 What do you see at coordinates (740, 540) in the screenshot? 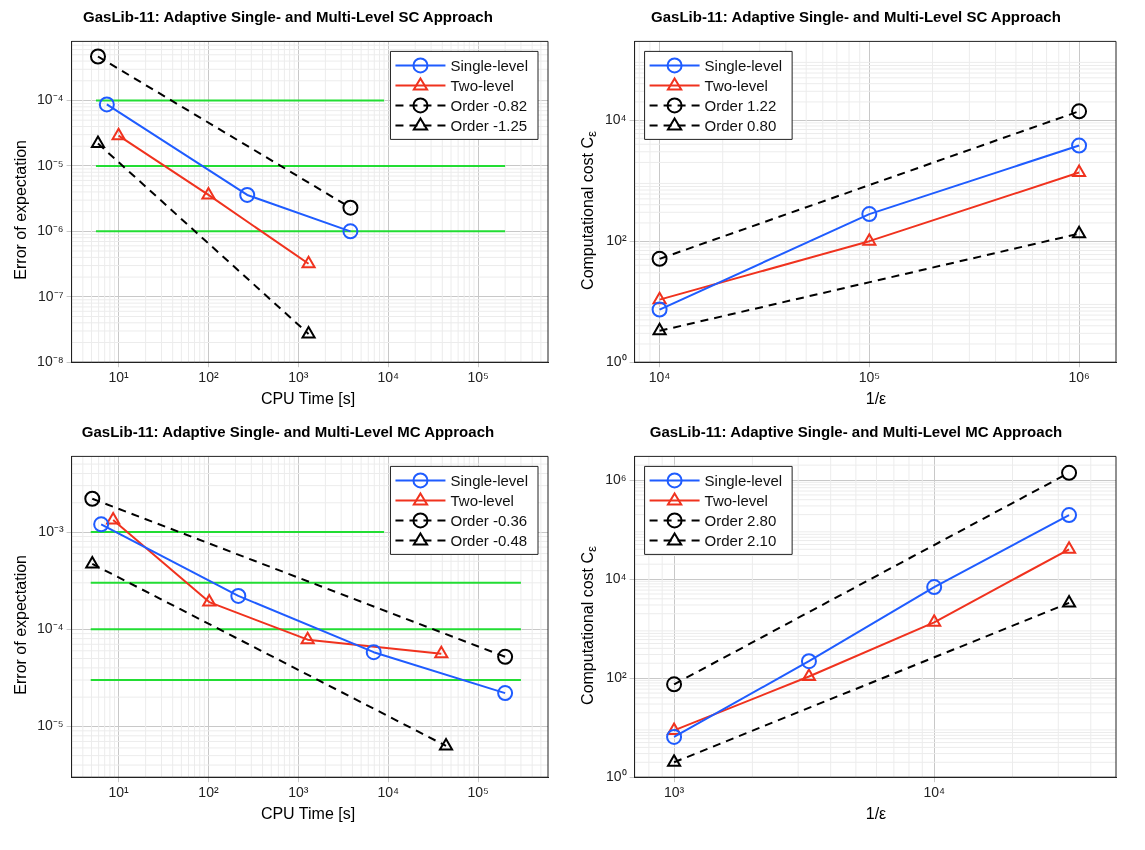
I see `legend-label: Order 2.10` at bounding box center [740, 540].